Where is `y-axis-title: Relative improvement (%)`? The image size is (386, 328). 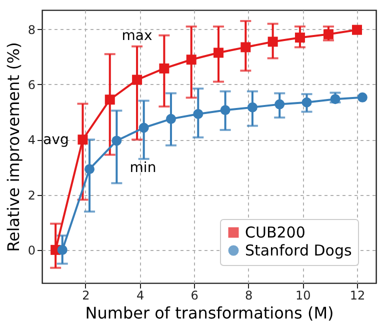 y-axis-title: Relative improvement (%) is located at coordinates (13, 147).